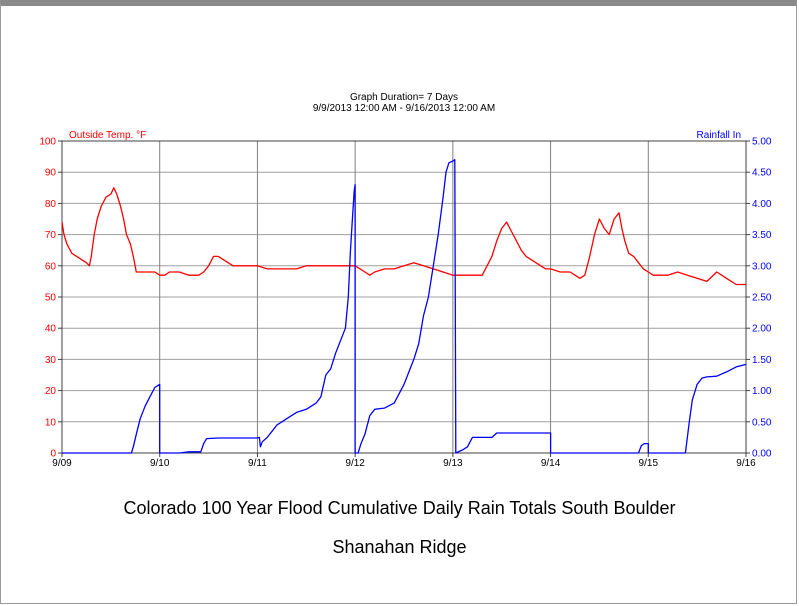 Image resolution: width=799 pixels, height=606 pixels. What do you see at coordinates (719, 135) in the screenshot?
I see `right-axis-label: Rainfall In` at bounding box center [719, 135].